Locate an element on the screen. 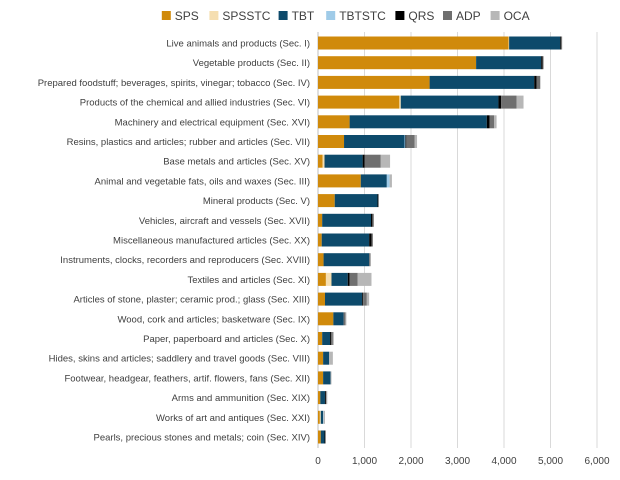 The image size is (620, 480). legend-label: TBT is located at coordinates (303, 16).